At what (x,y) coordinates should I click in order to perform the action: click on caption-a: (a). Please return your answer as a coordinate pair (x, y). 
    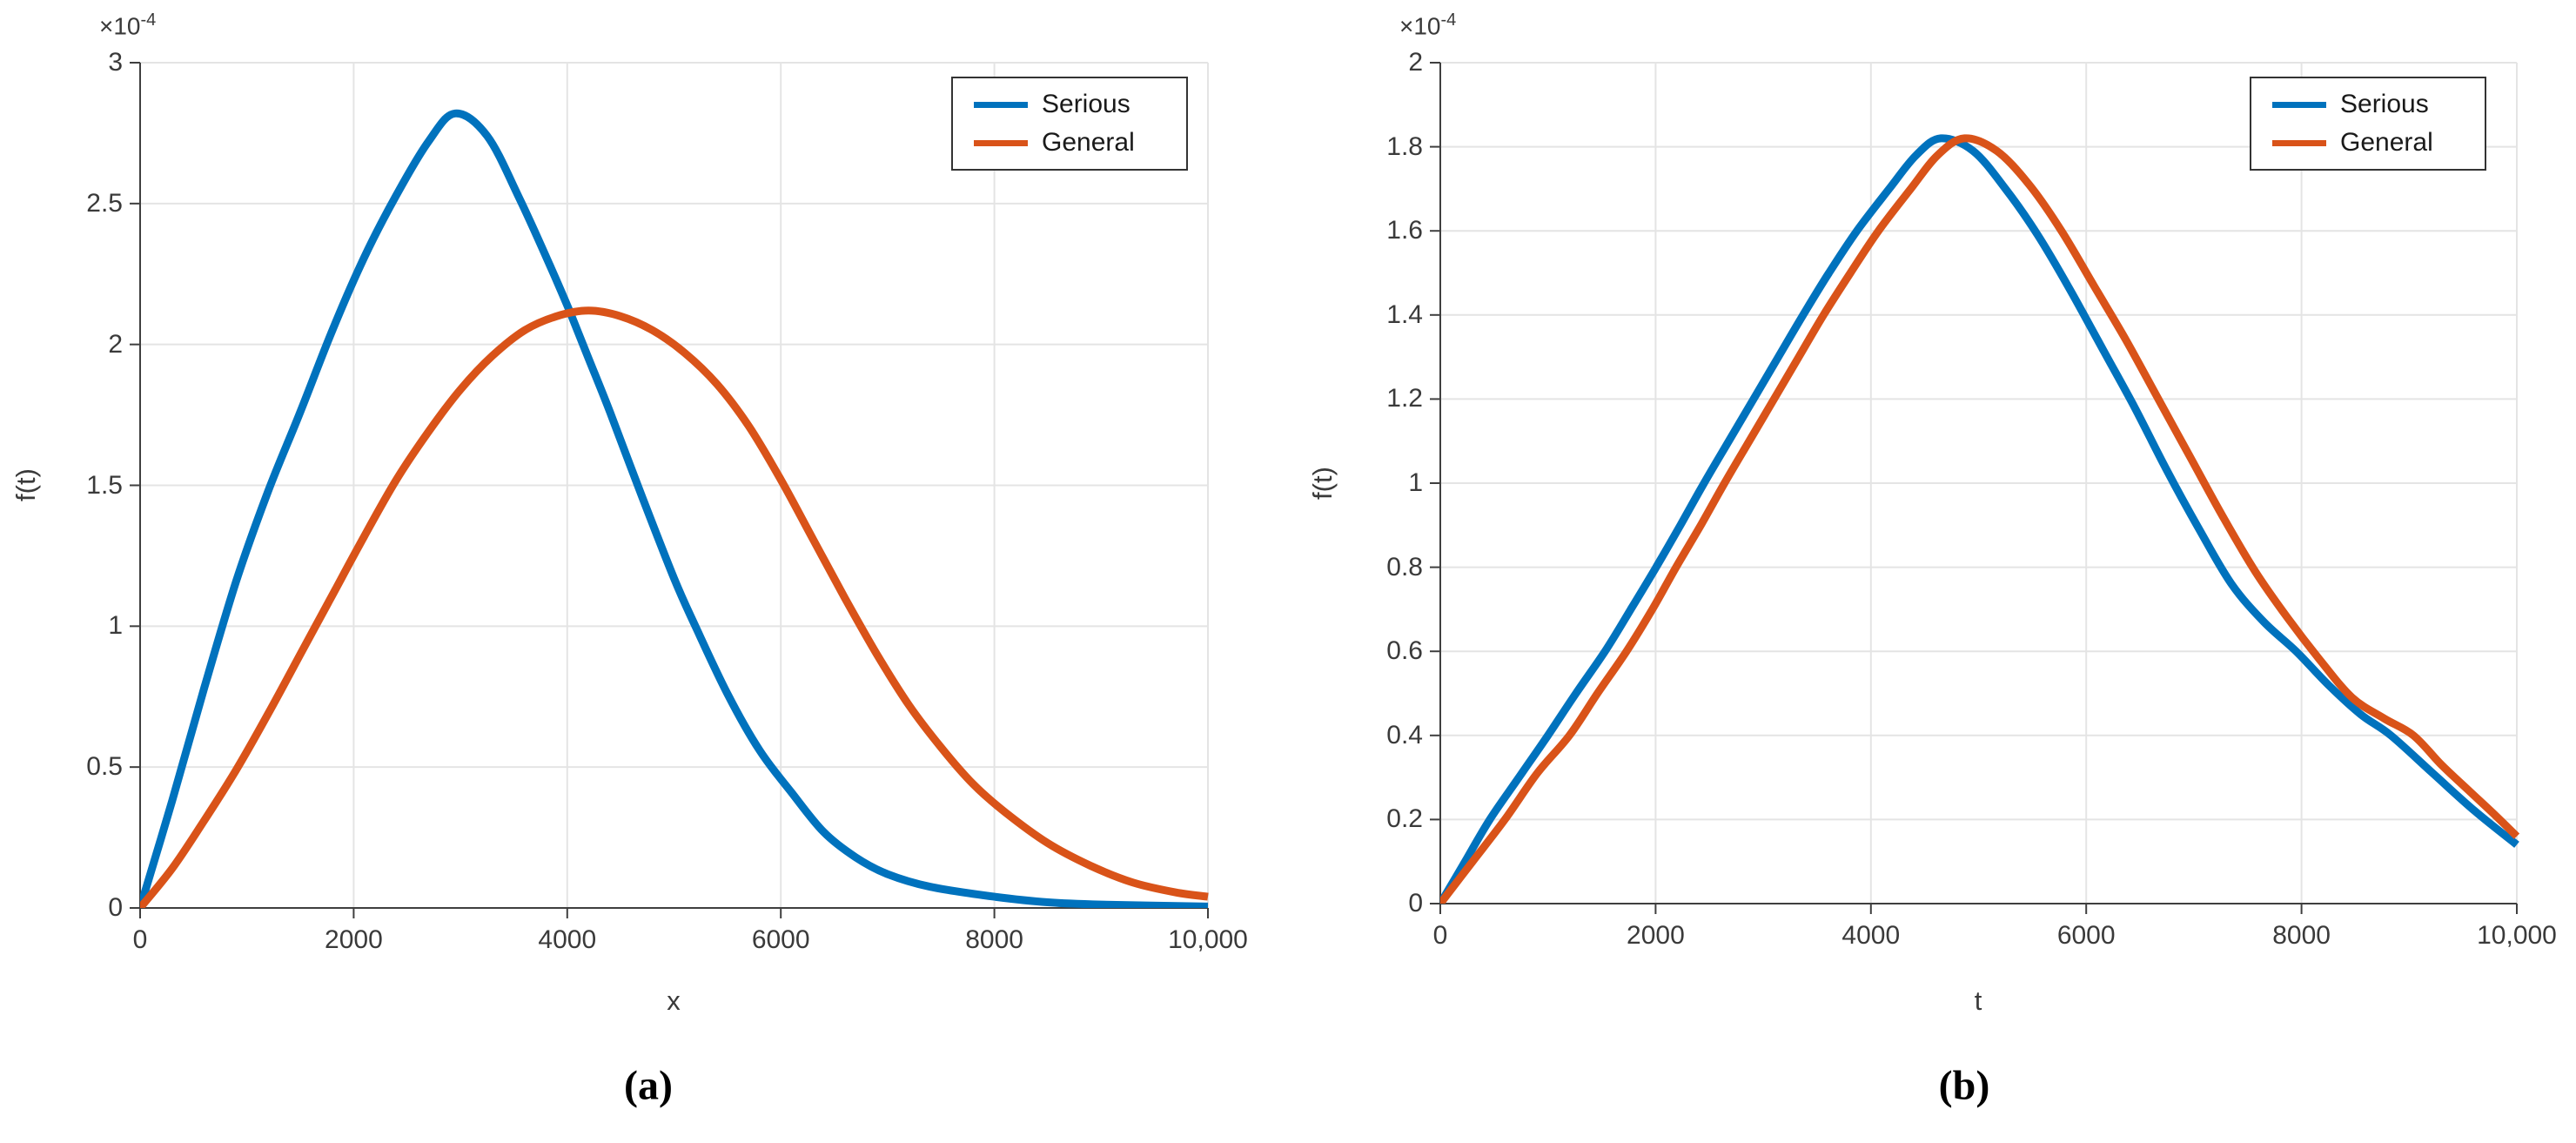
    Looking at the image, I should click on (648, 1085).